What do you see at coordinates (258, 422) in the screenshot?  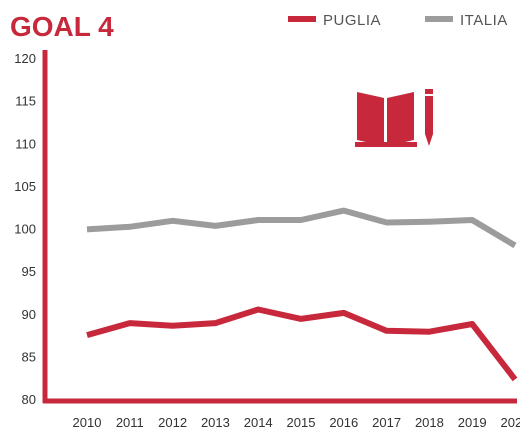 I see `x-tick-label: 2014` at bounding box center [258, 422].